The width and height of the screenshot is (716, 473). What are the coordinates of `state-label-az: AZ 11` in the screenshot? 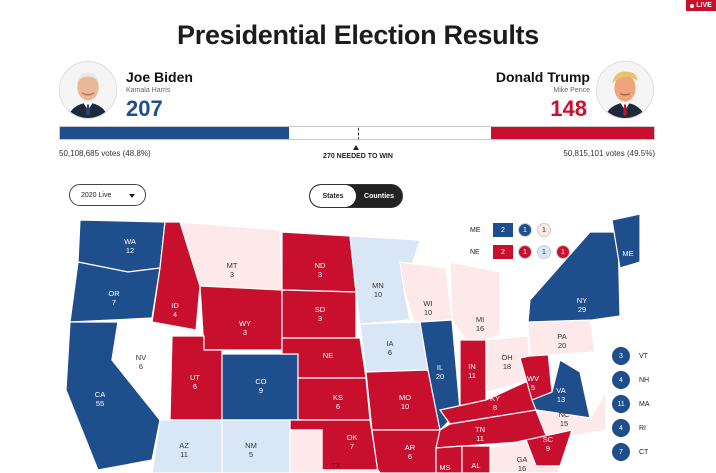 It's located at (184, 450).